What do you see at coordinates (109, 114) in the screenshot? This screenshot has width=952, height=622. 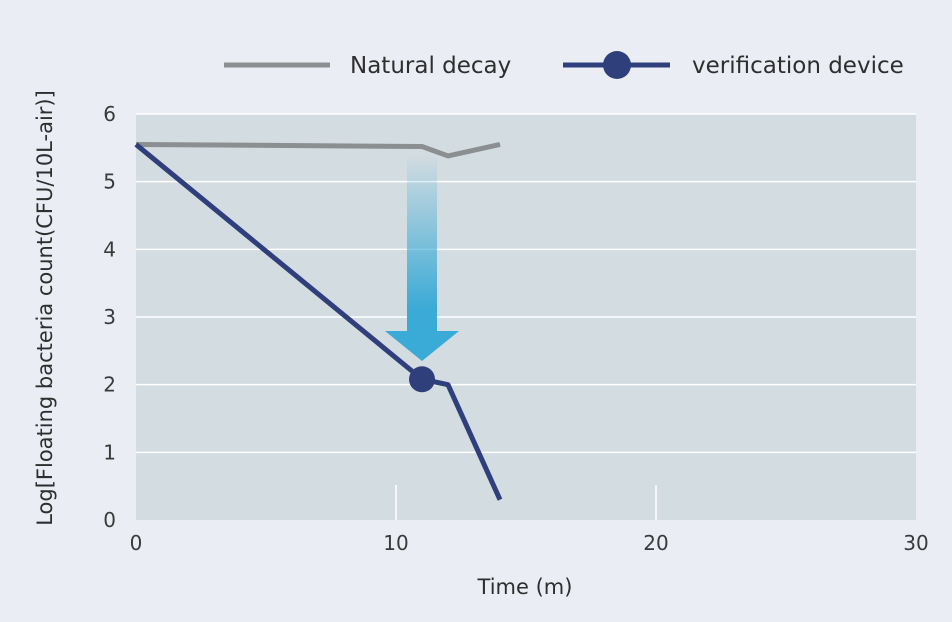 I see `y-tick-label-6: 6` at bounding box center [109, 114].